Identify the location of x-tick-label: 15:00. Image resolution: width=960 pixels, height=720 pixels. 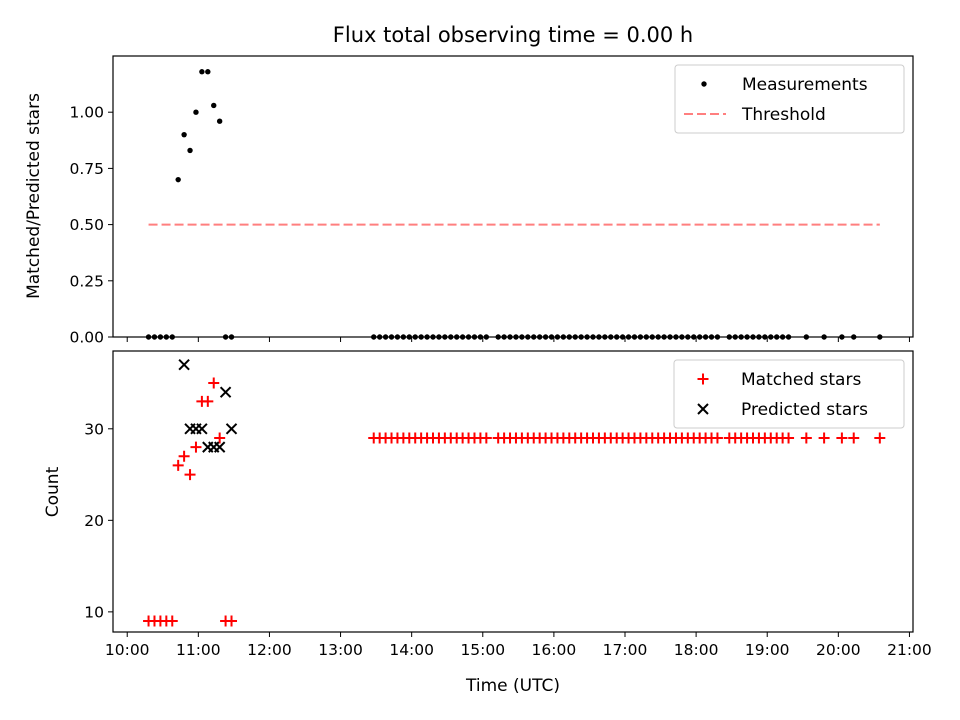
(482, 650).